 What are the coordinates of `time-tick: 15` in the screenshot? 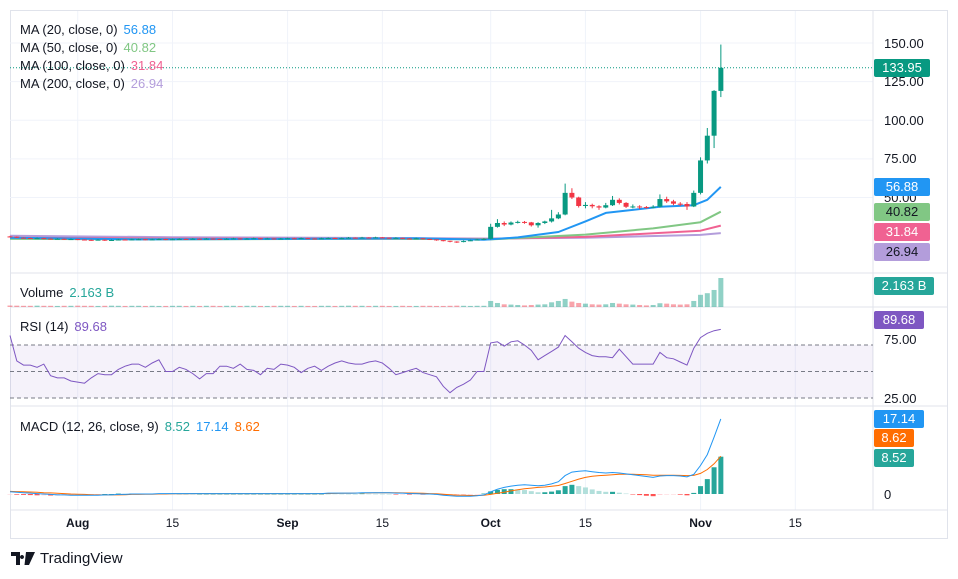 It's located at (382, 523).